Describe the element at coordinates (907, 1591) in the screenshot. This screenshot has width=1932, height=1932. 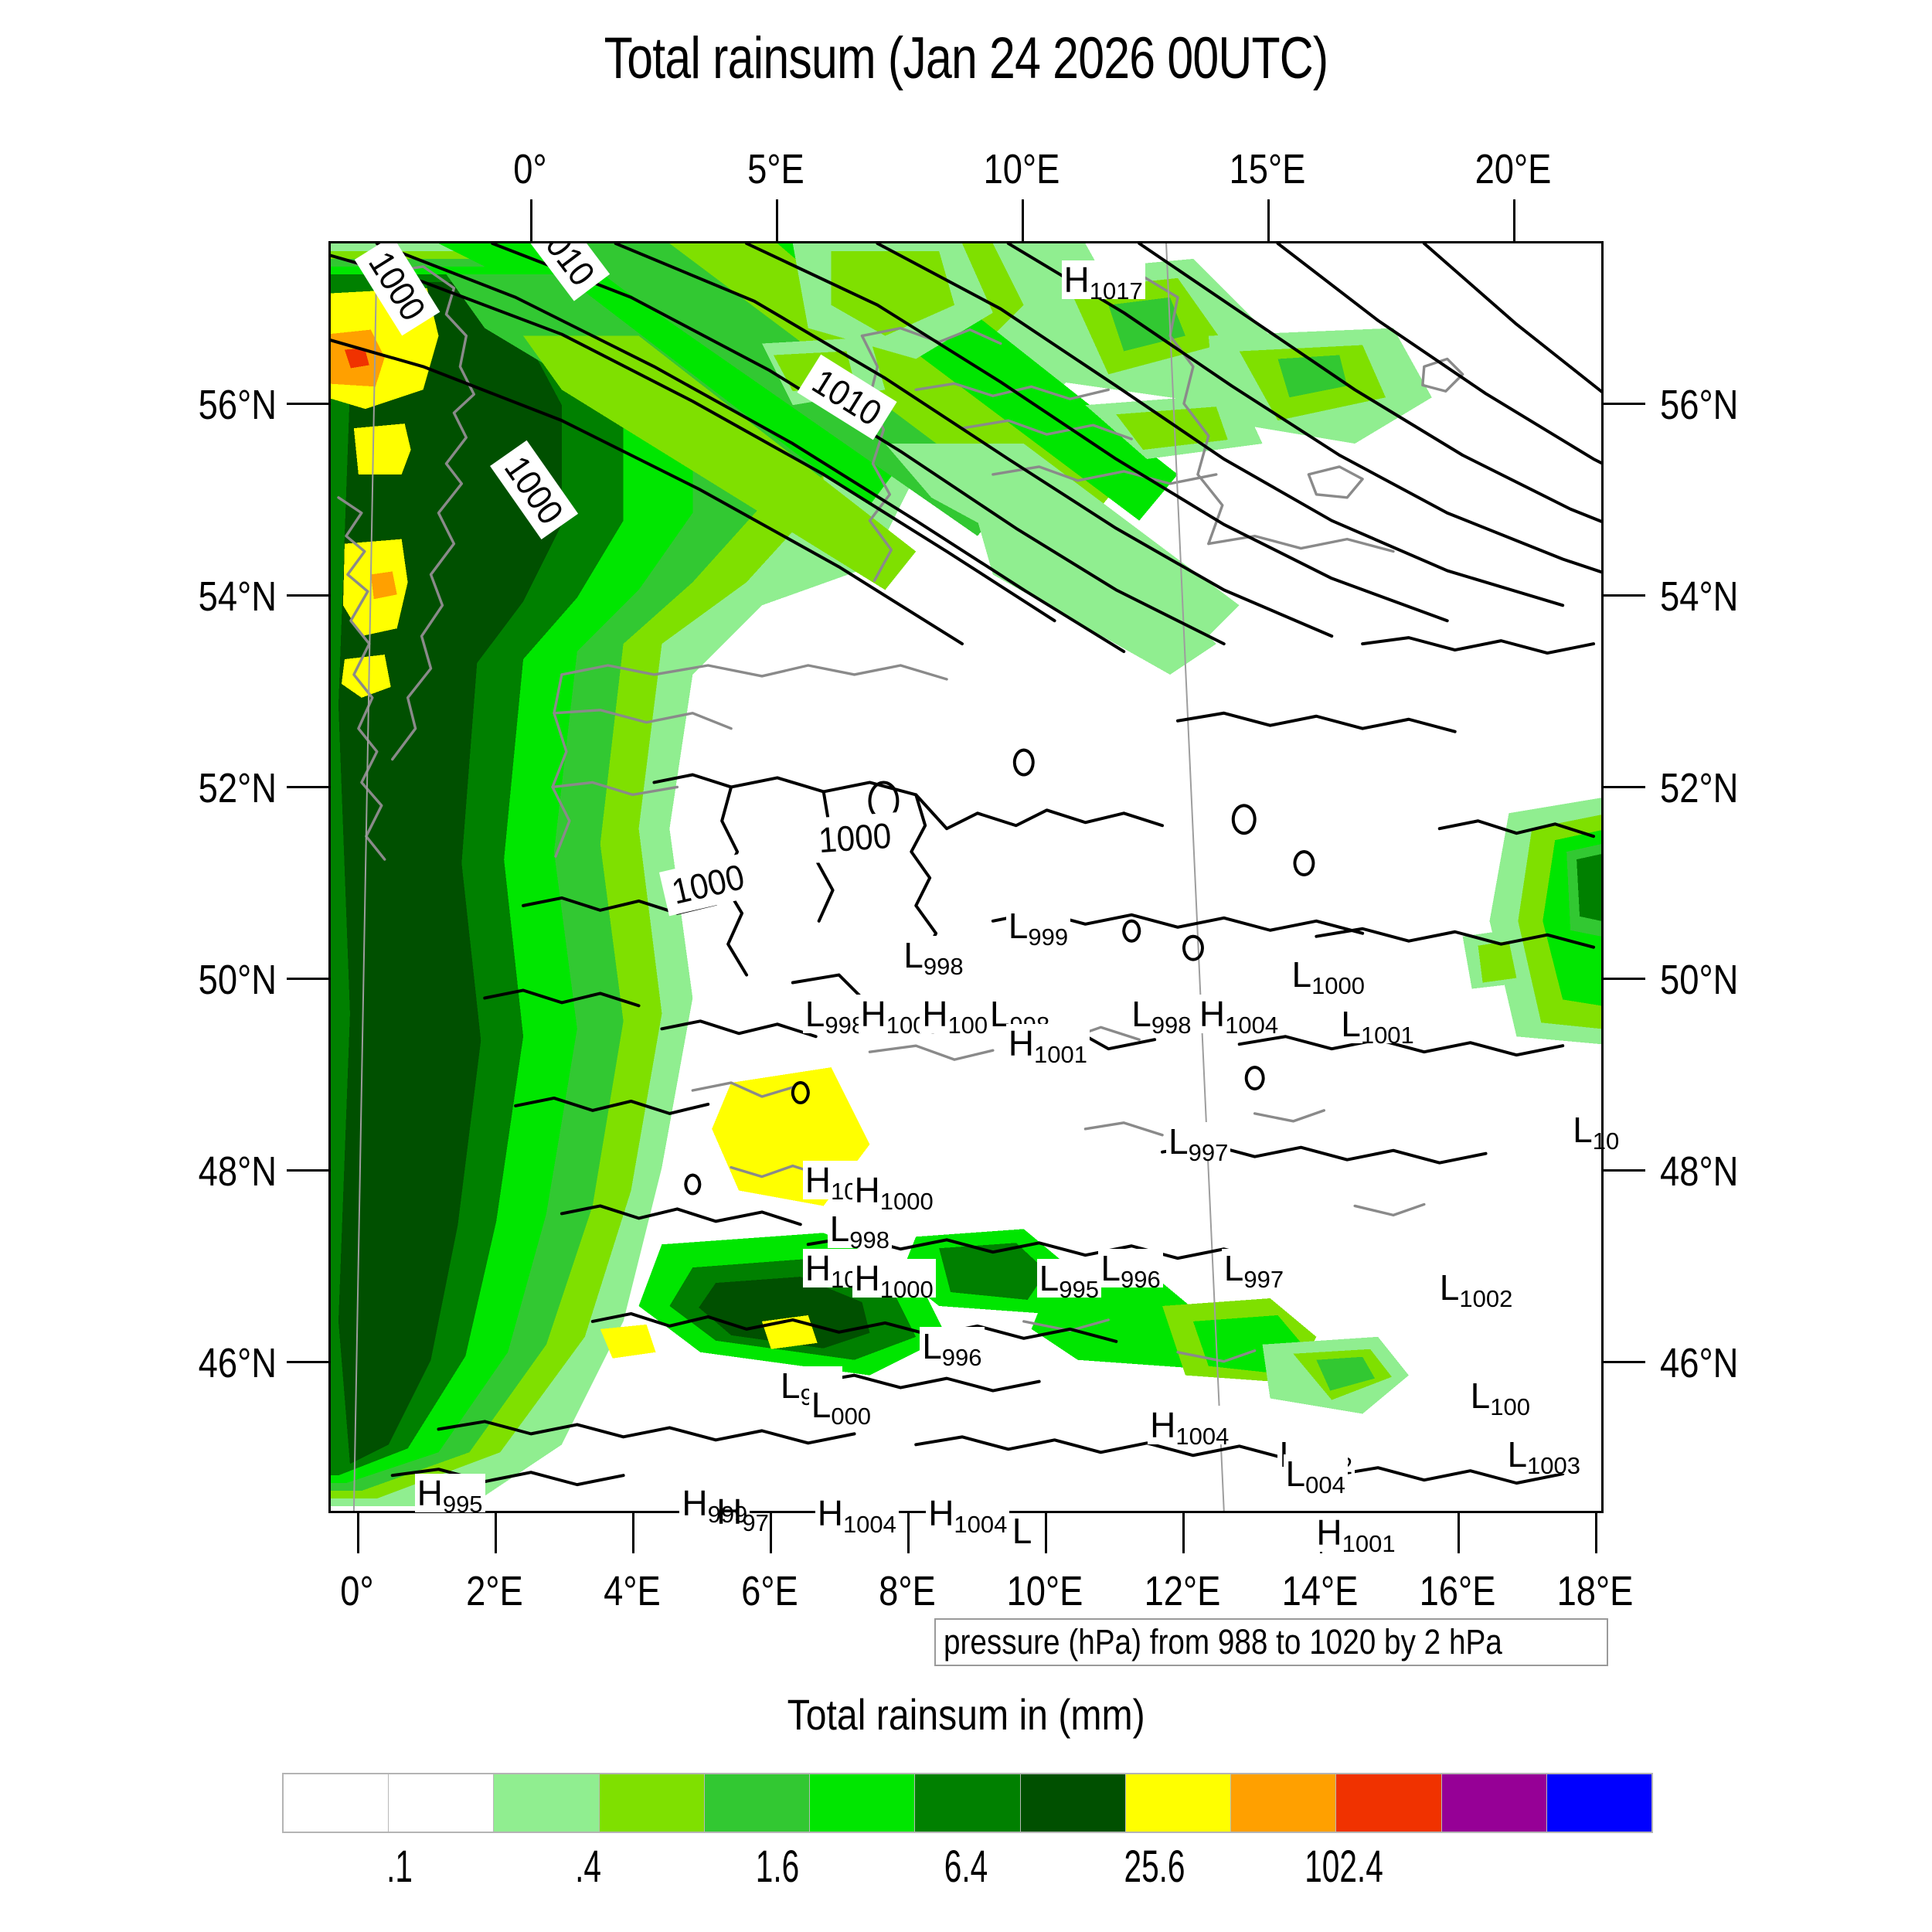
I see `axis-label-bottom: 8°E` at that location.